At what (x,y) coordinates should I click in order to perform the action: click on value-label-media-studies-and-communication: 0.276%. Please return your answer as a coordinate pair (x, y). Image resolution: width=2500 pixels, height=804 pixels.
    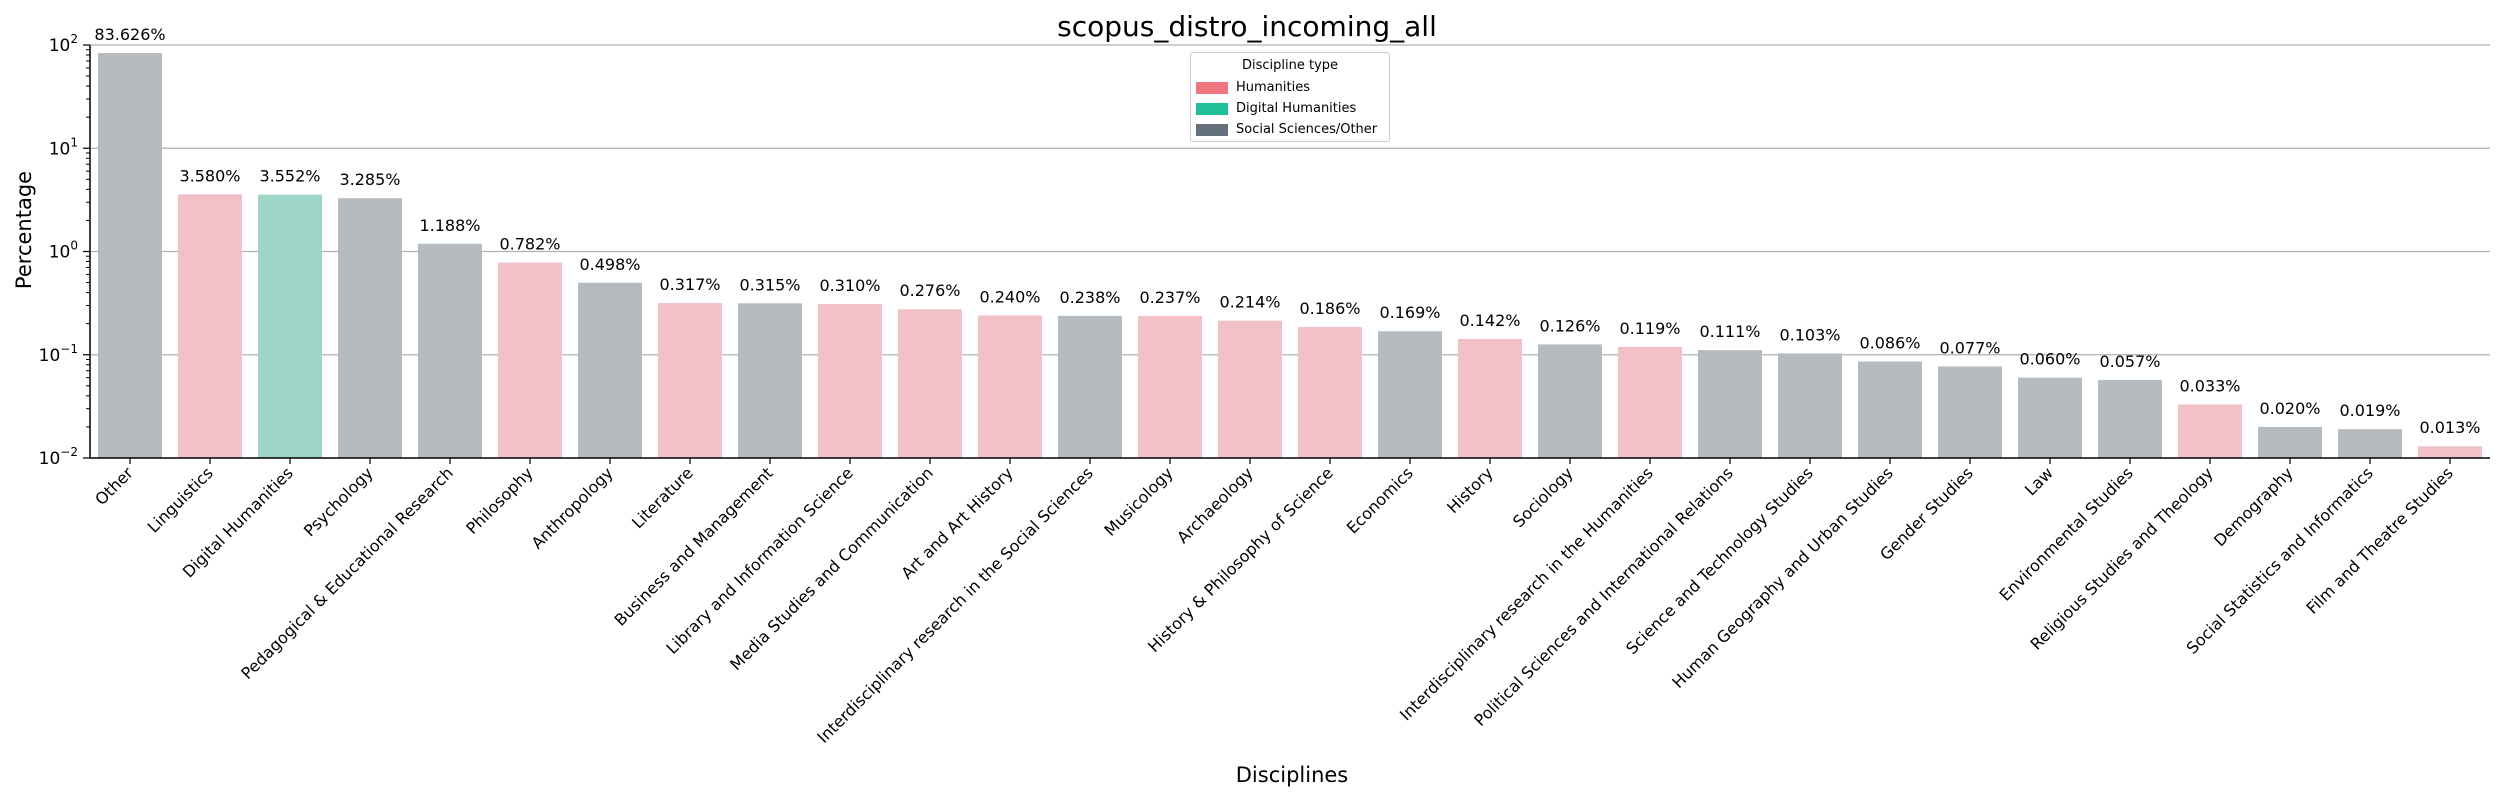
    Looking at the image, I should click on (929, 290).